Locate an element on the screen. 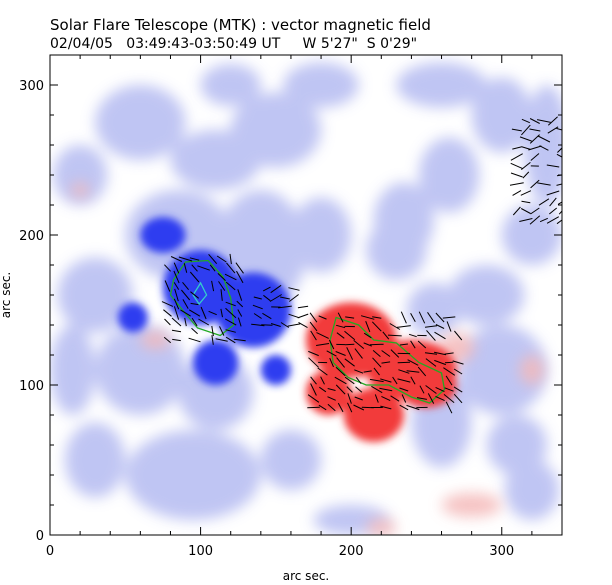 This screenshot has height=585, width=612. y-tick-label: 200 is located at coordinates (31, 236).